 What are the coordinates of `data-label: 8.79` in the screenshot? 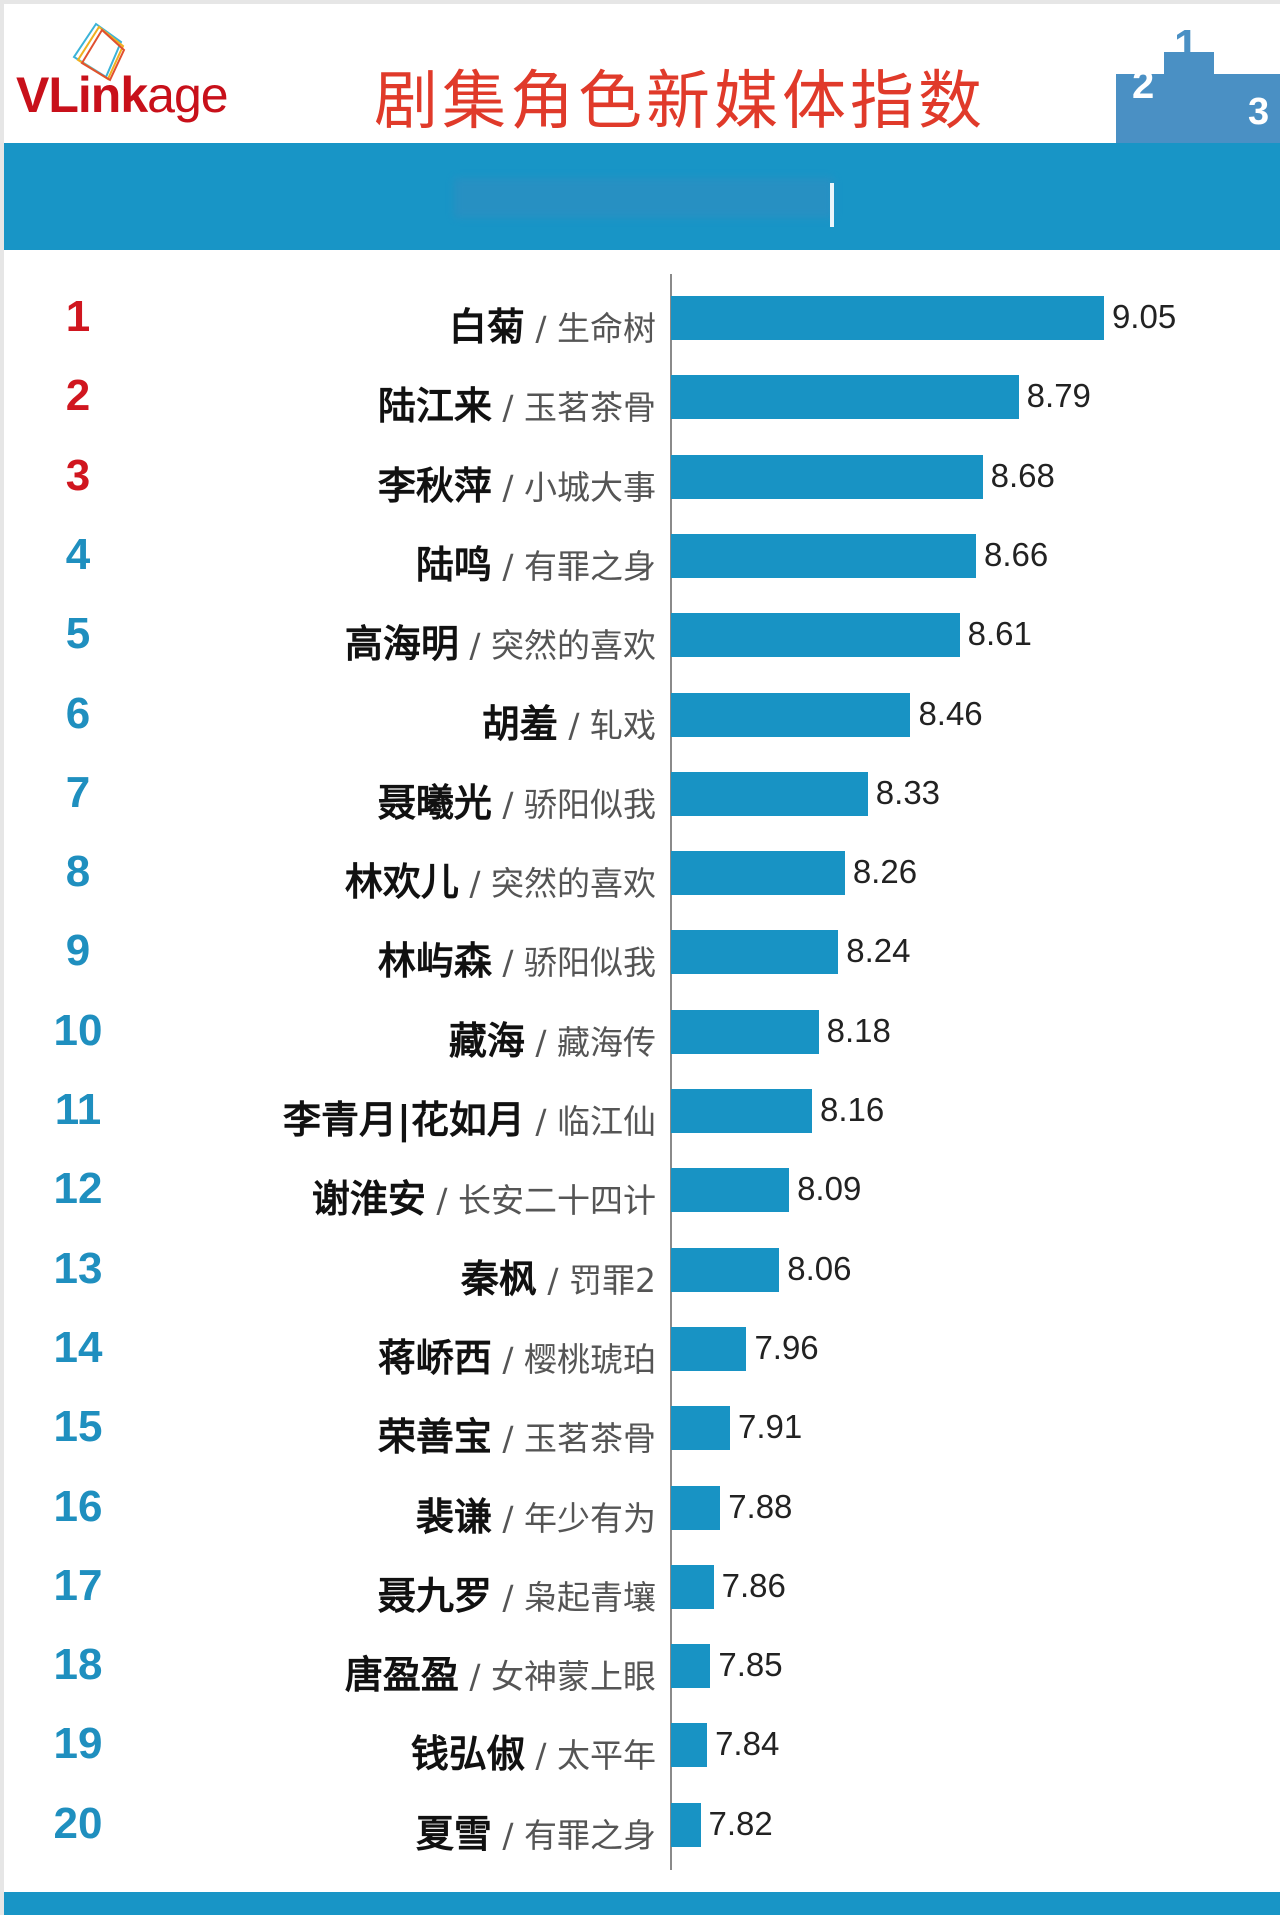 It's located at (1058, 396).